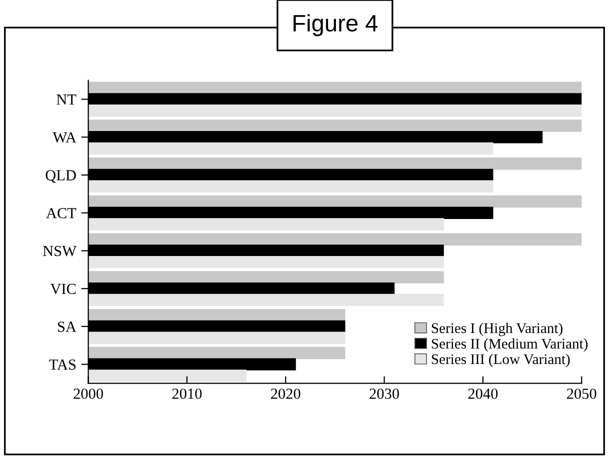  What do you see at coordinates (67, 327) in the screenshot?
I see `y-tick-label: SA` at bounding box center [67, 327].